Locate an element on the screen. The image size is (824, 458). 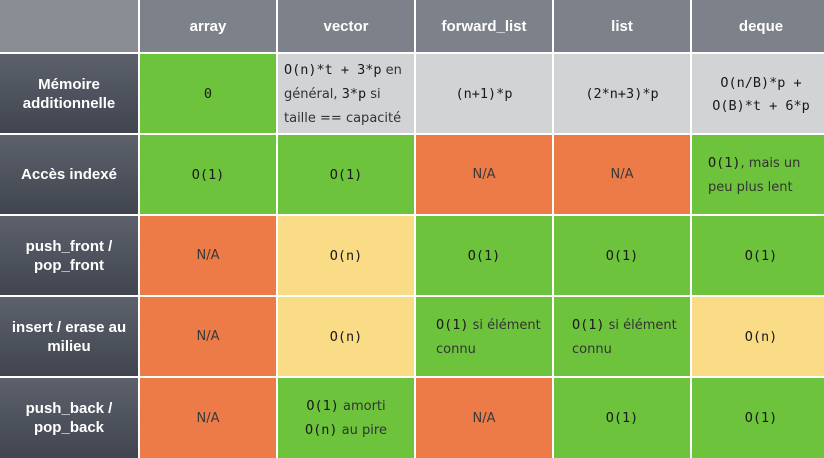
row-header-acces: Accès indexé is located at coordinates (69, 174).